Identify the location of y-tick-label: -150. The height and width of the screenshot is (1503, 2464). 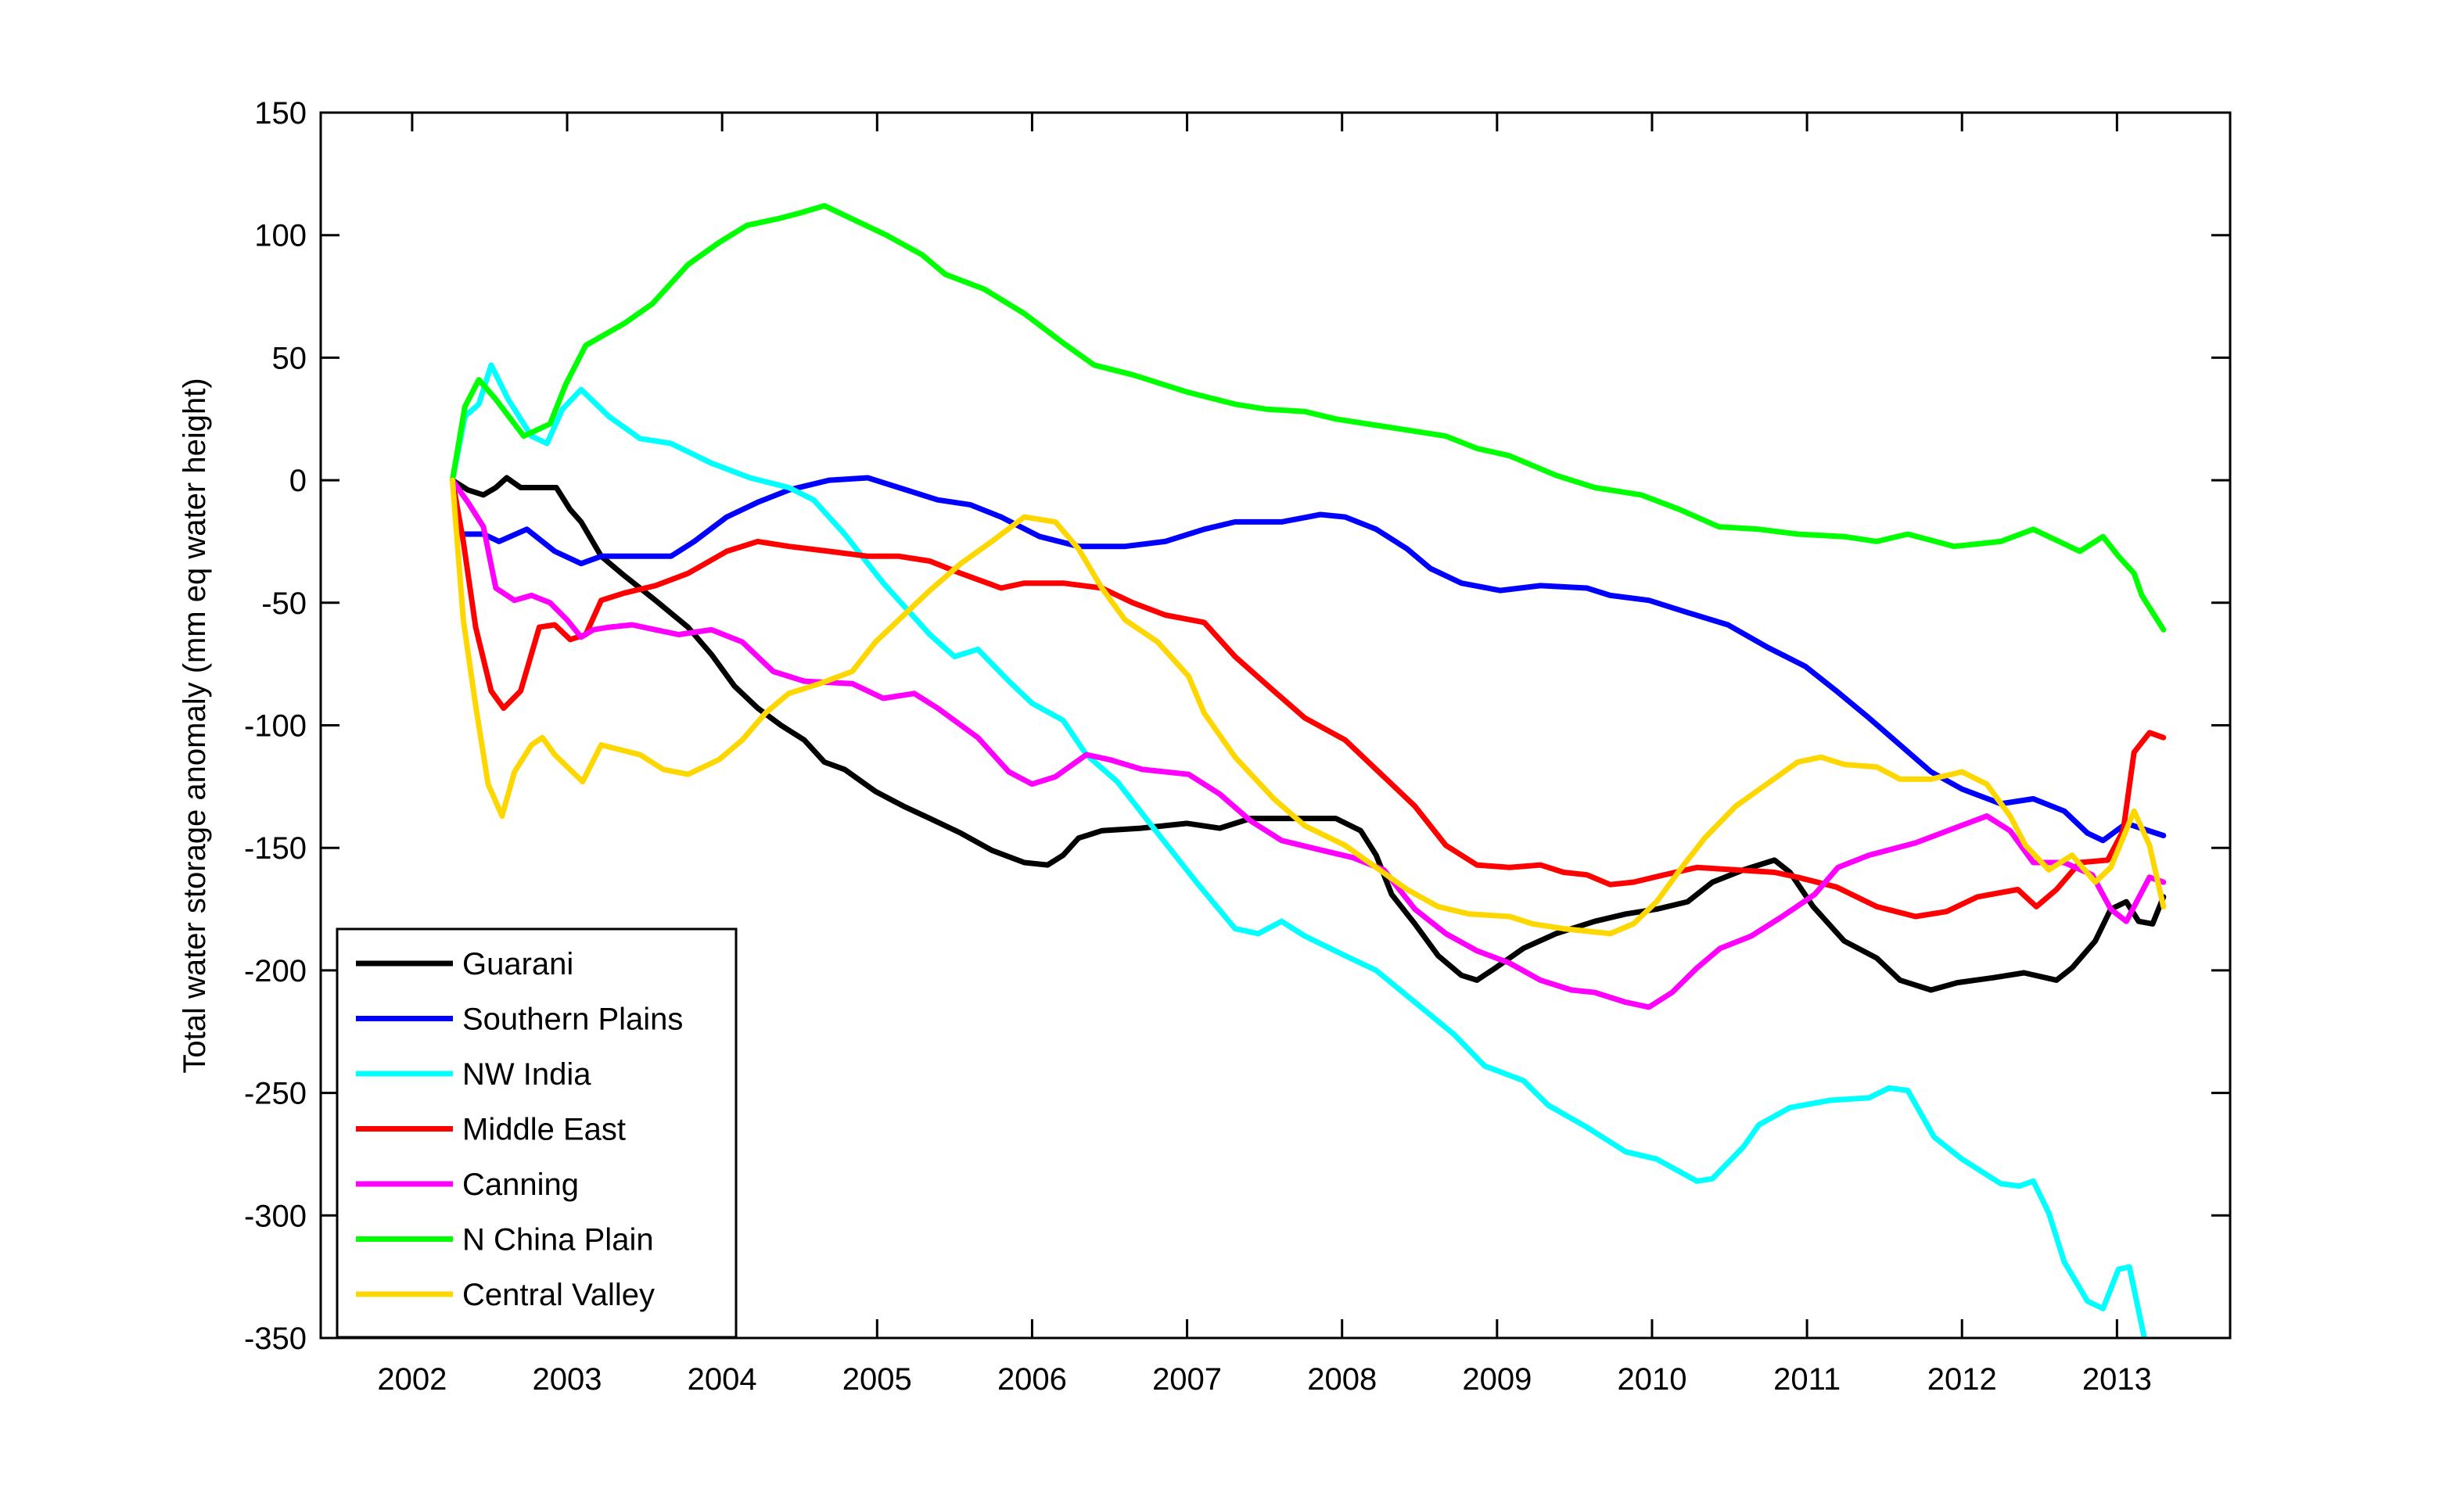
(275, 848).